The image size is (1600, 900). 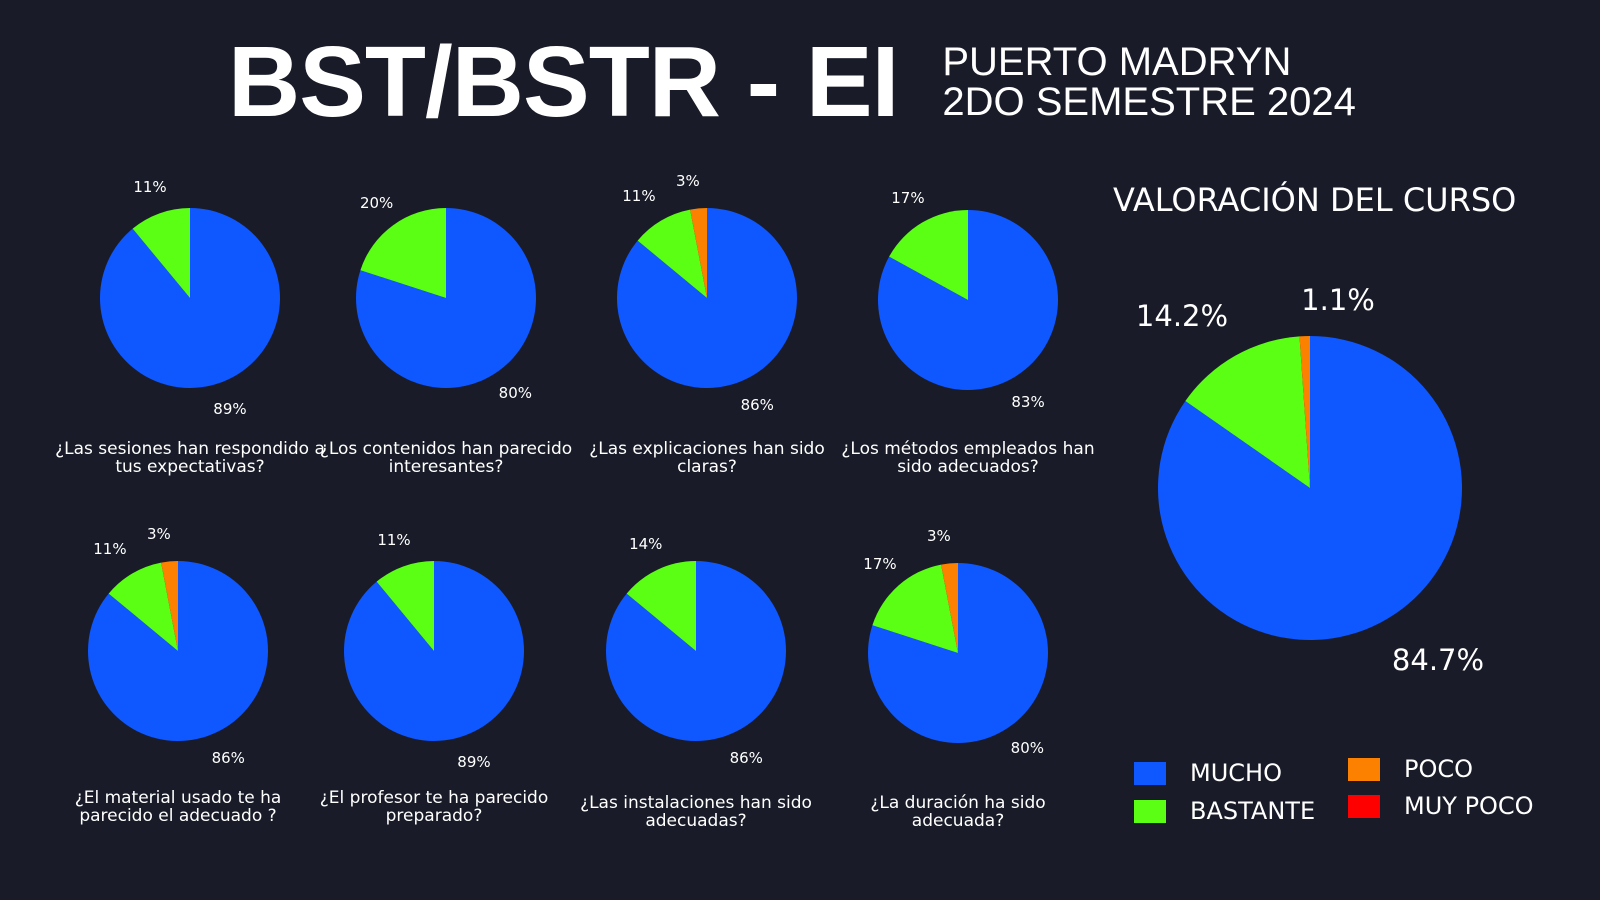 I want to click on page-subtitle: PUERTO MADRYN 2DO SEMESTRE 2024, so click(x=1149, y=82).